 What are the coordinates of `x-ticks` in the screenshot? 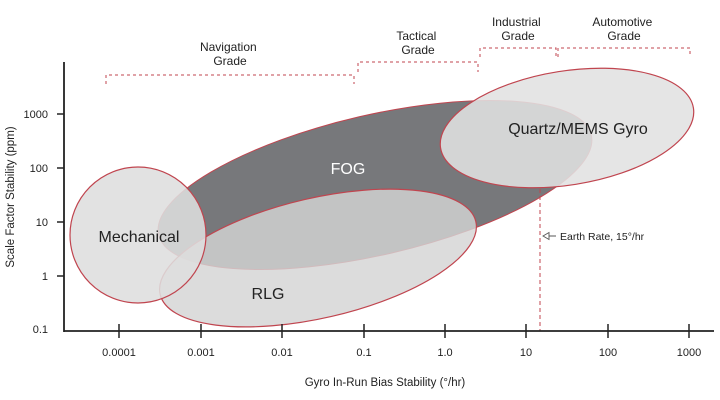 It's located at (404, 331).